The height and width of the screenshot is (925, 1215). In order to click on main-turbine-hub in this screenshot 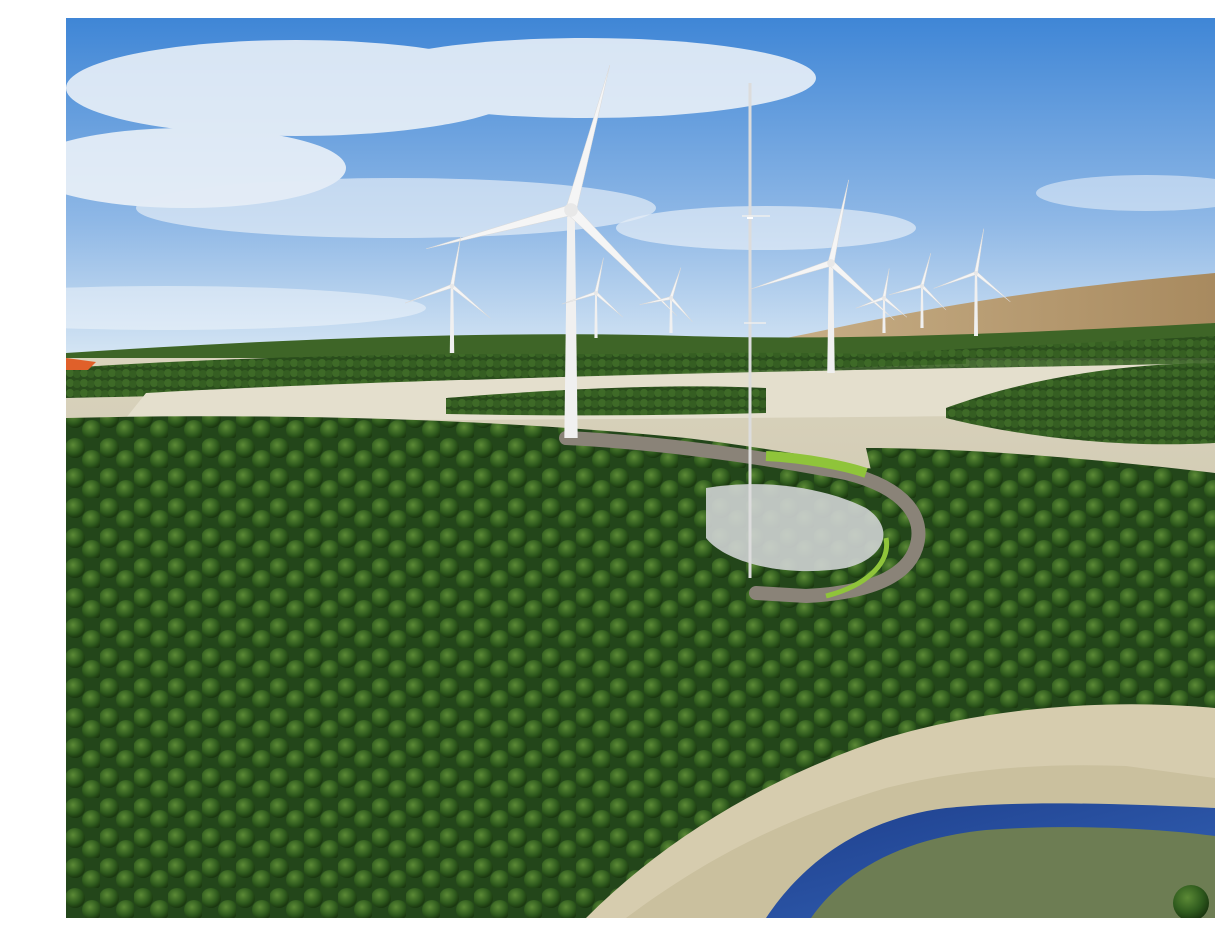, I will do `click(571, 210)`.